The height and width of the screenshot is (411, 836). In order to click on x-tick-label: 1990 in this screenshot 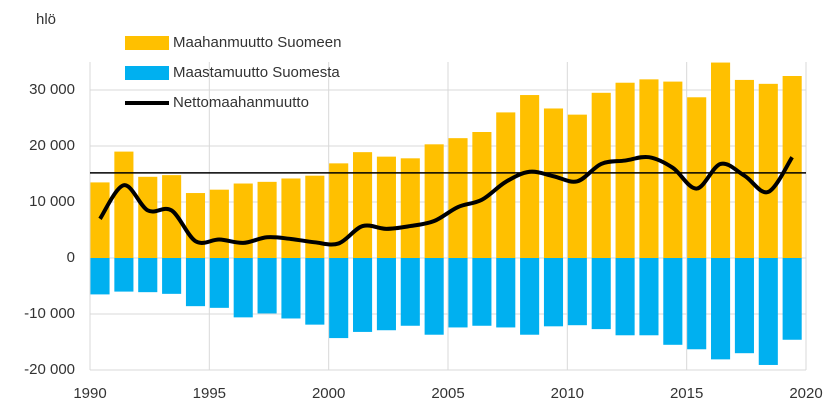, I will do `click(89, 393)`.